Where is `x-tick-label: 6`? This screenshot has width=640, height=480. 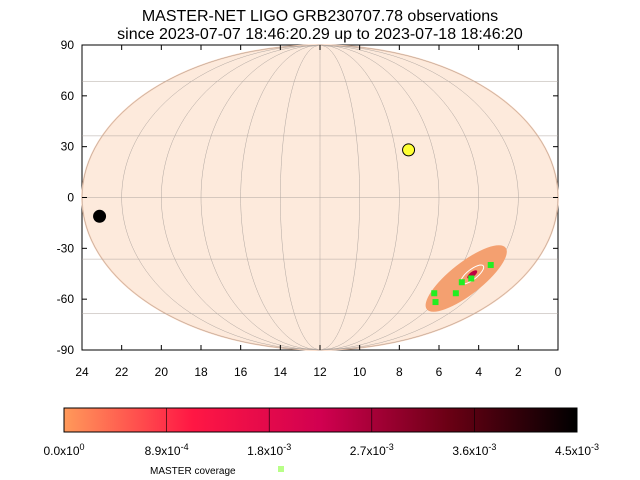
x-tick-label: 6 is located at coordinates (439, 372).